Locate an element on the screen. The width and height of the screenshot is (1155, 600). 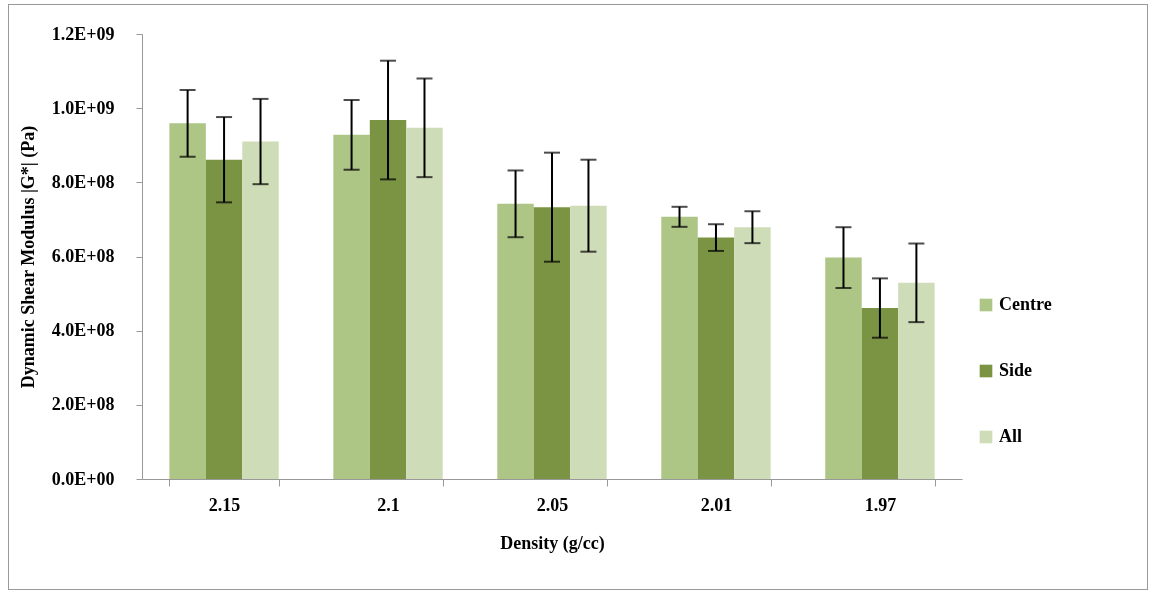
x-axis-title: Density (g/cc) is located at coordinates (552, 543).